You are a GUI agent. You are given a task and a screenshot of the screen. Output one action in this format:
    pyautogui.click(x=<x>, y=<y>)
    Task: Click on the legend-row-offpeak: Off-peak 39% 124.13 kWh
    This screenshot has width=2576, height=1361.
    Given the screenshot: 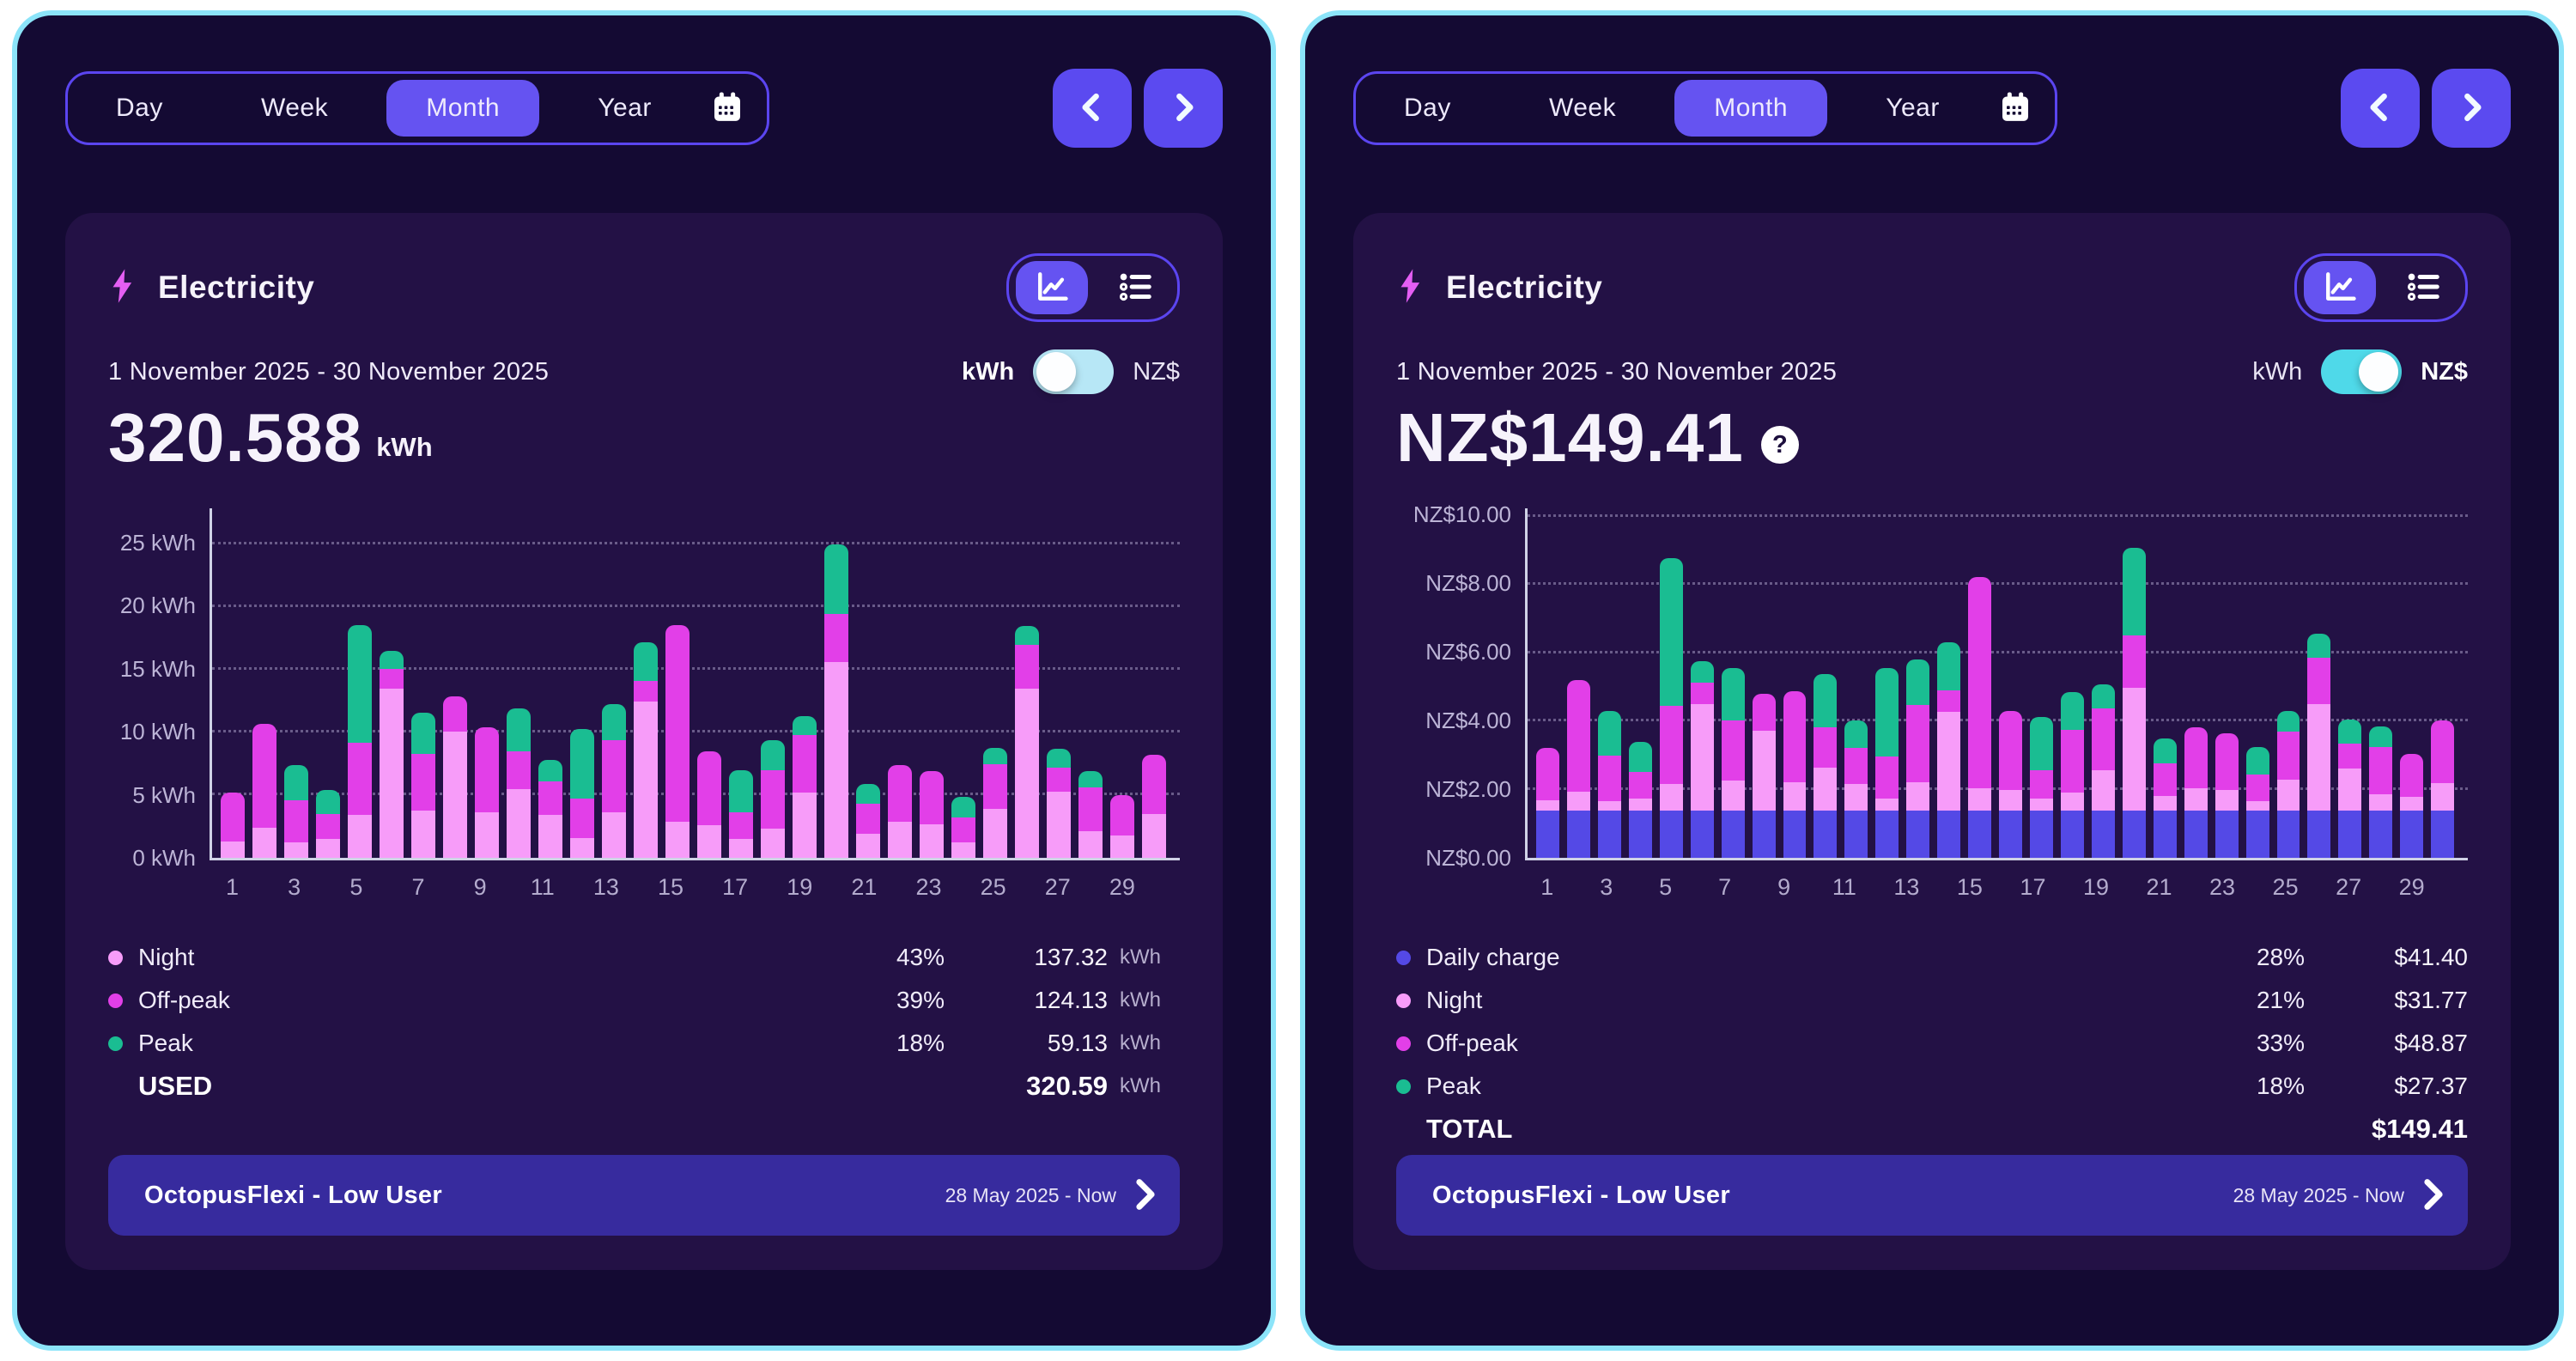 What is the action you would take?
    pyautogui.click(x=644, y=1000)
    